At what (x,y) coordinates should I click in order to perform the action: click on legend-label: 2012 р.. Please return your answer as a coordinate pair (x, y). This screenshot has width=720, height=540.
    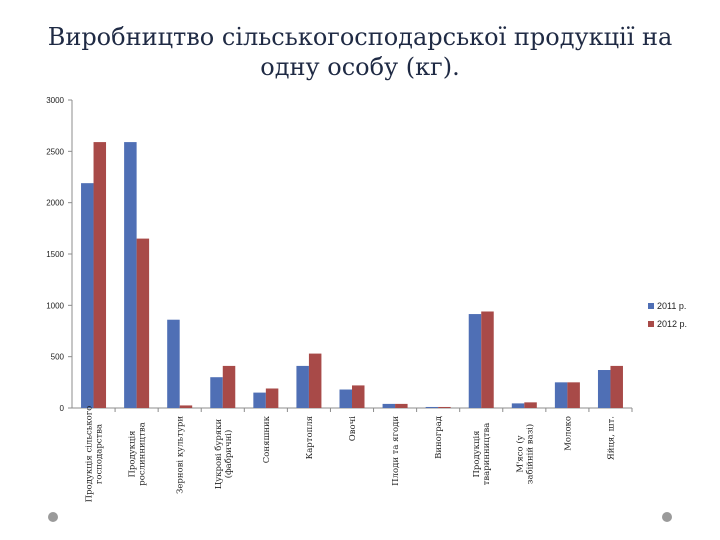
    Looking at the image, I should click on (672, 324).